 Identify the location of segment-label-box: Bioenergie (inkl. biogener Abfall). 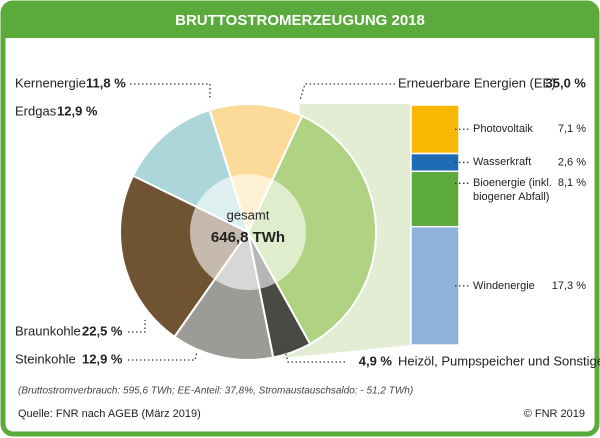
(512, 190).